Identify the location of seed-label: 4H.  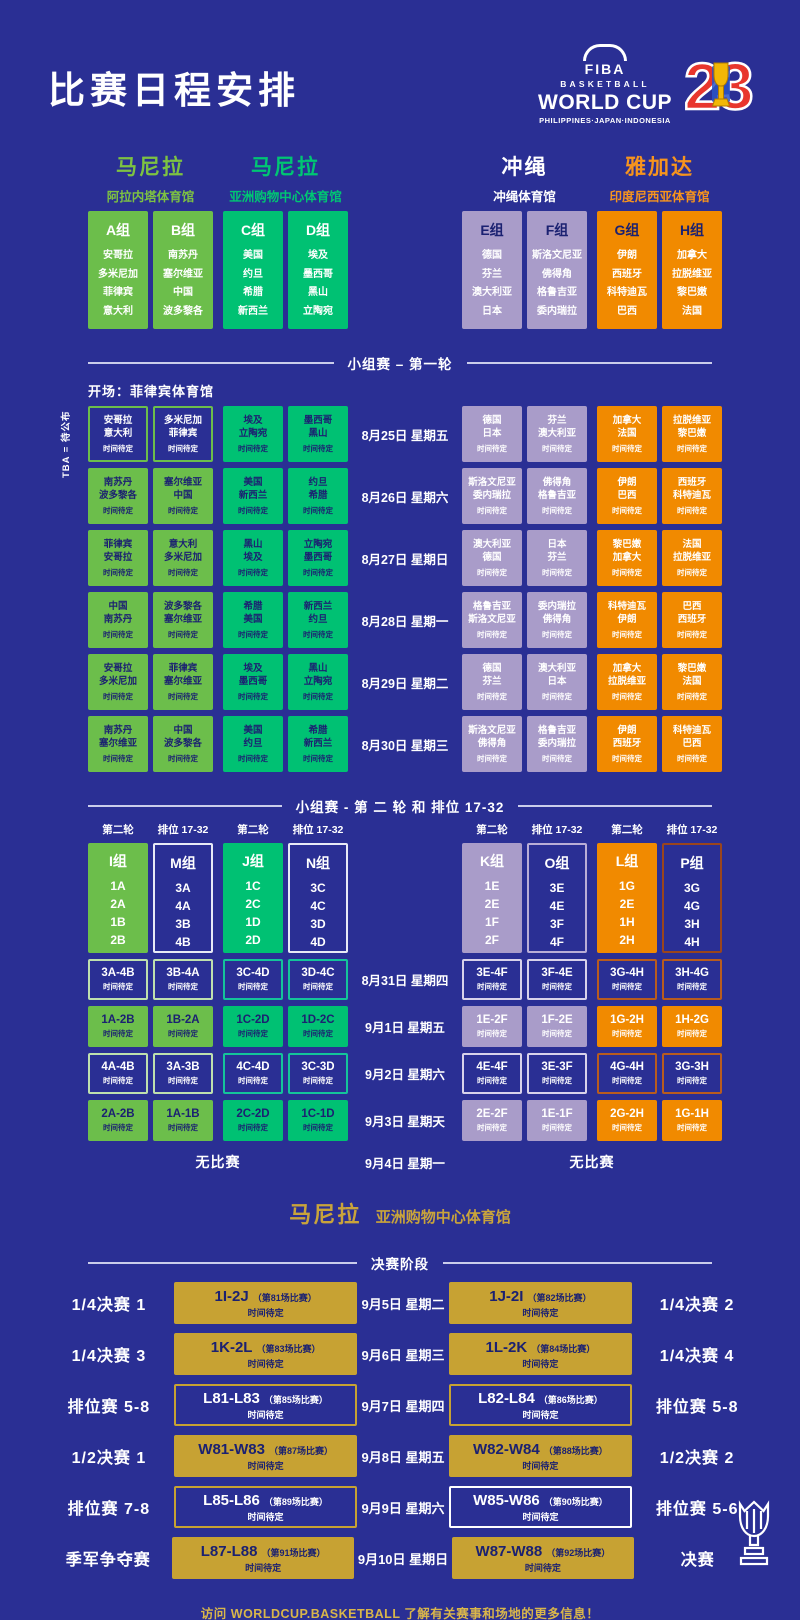
(692, 942).